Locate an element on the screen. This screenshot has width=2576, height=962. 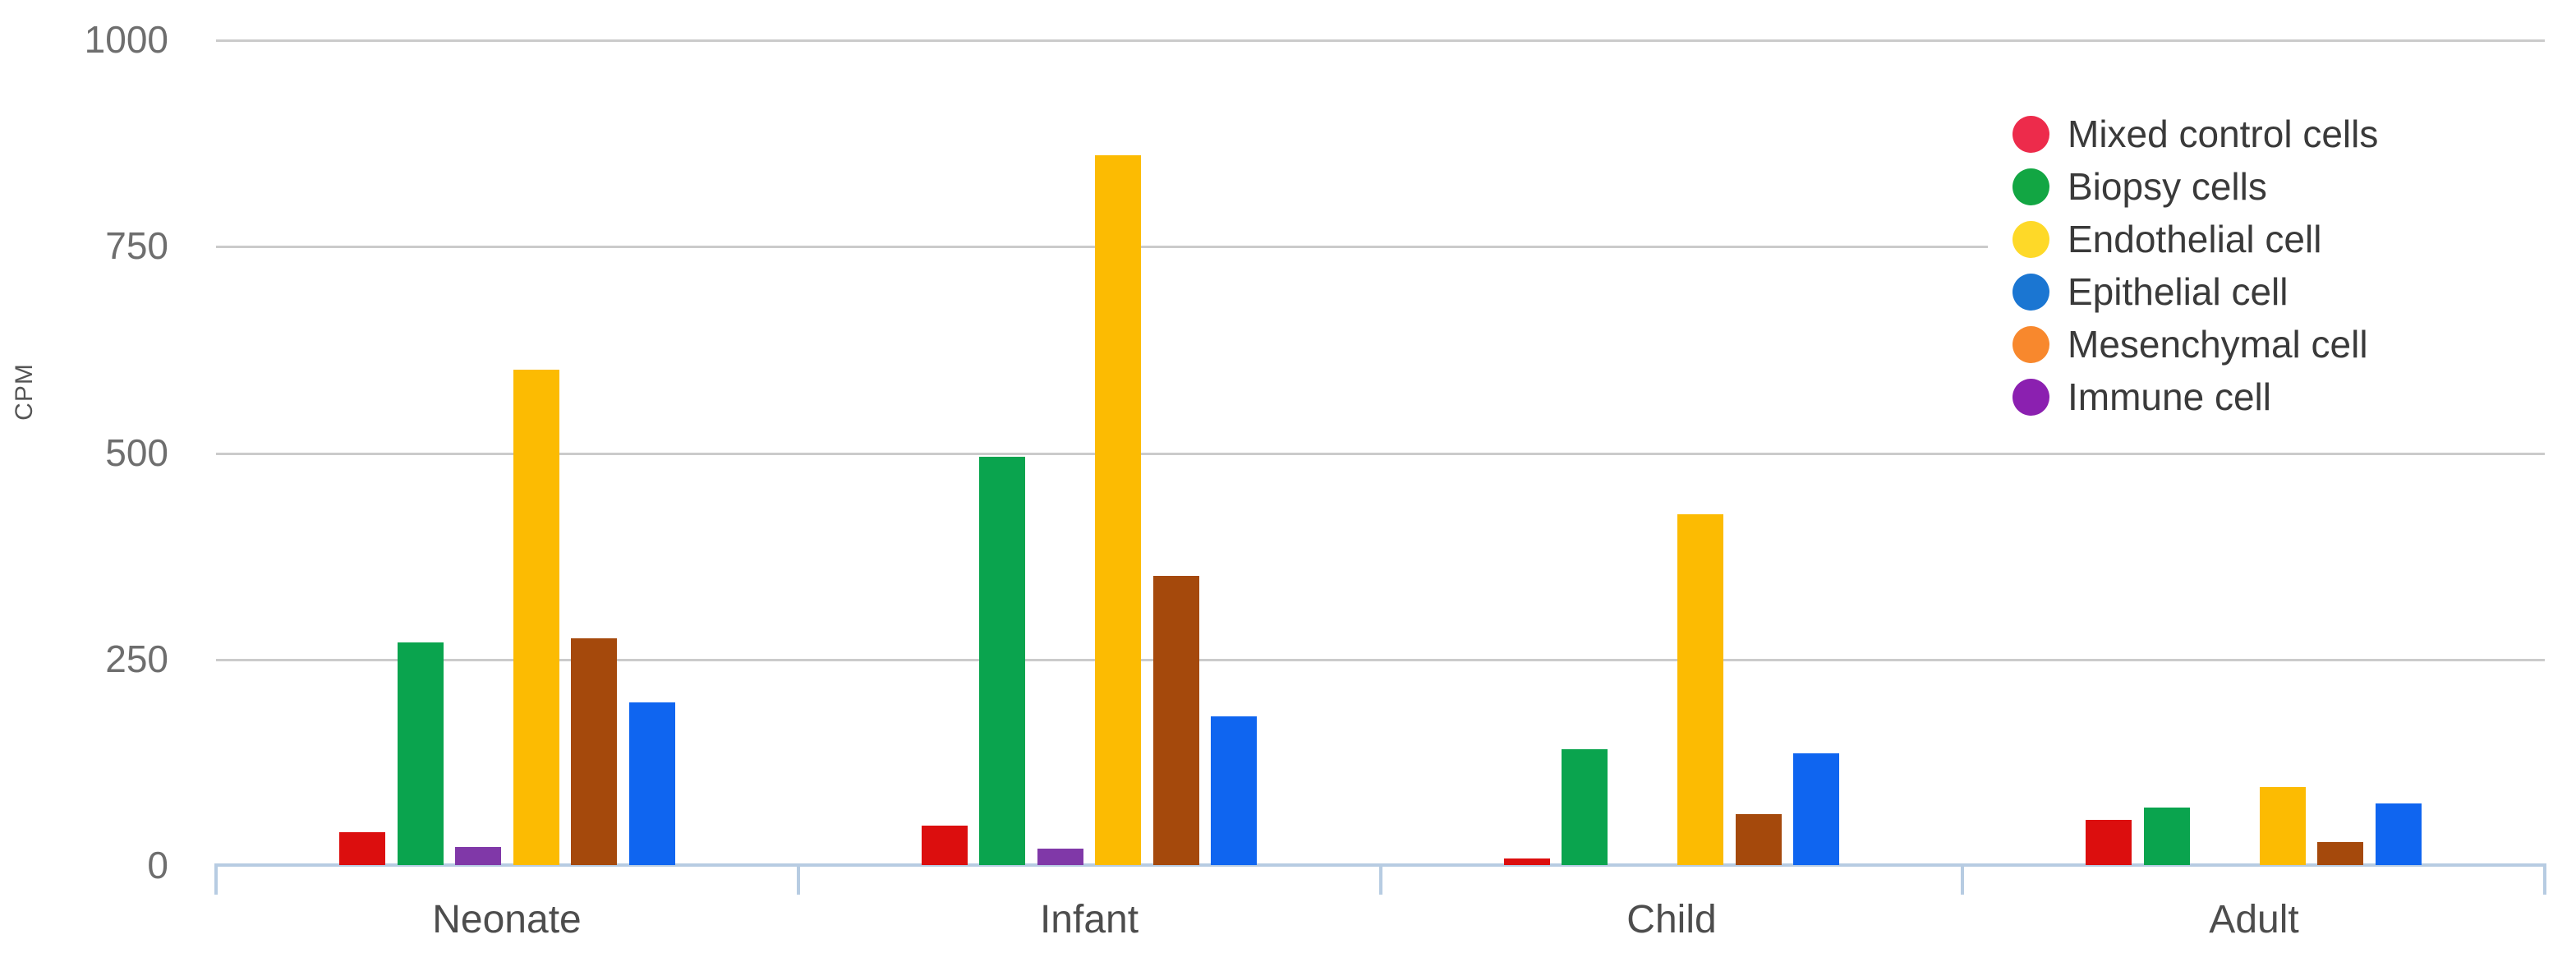
legend-item-endothelial-cell: Endothelial cell is located at coordinates (2289, 239).